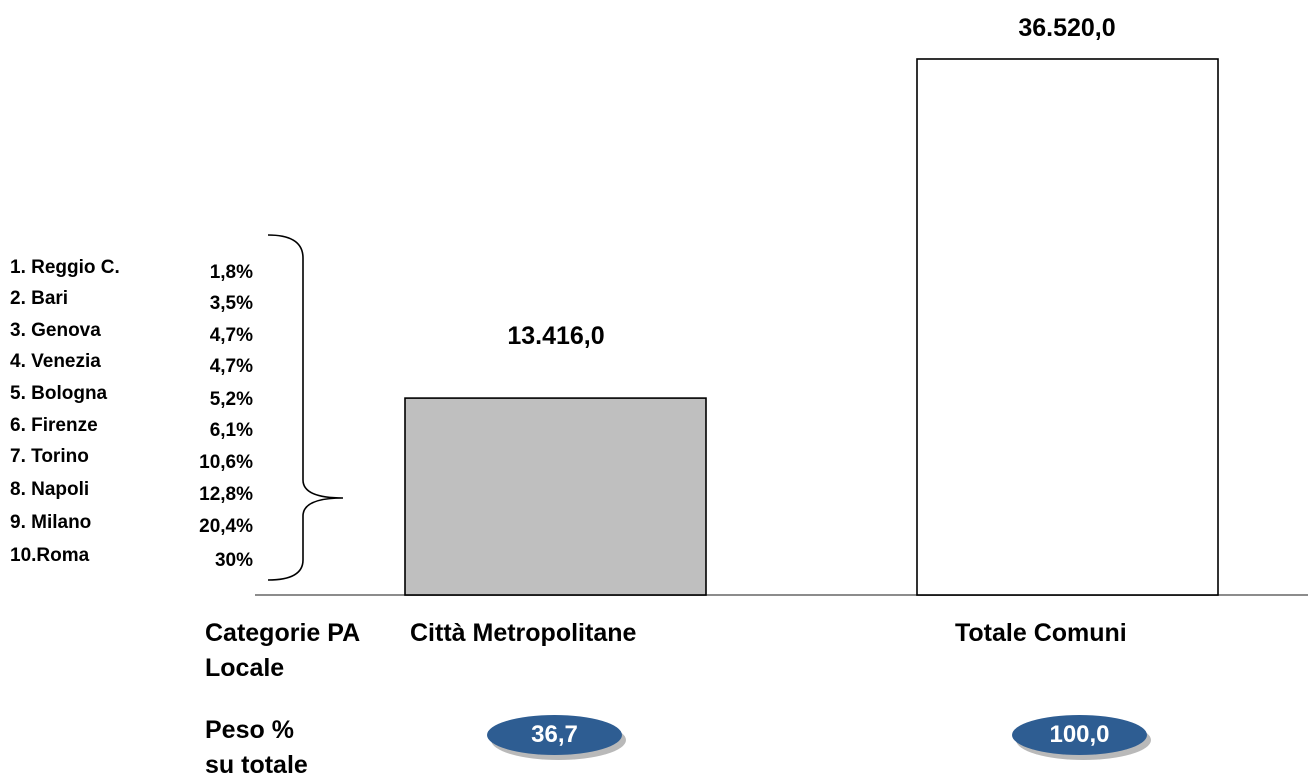  Describe the element at coordinates (305, 407) in the screenshot. I see `breakdown-brace` at that location.